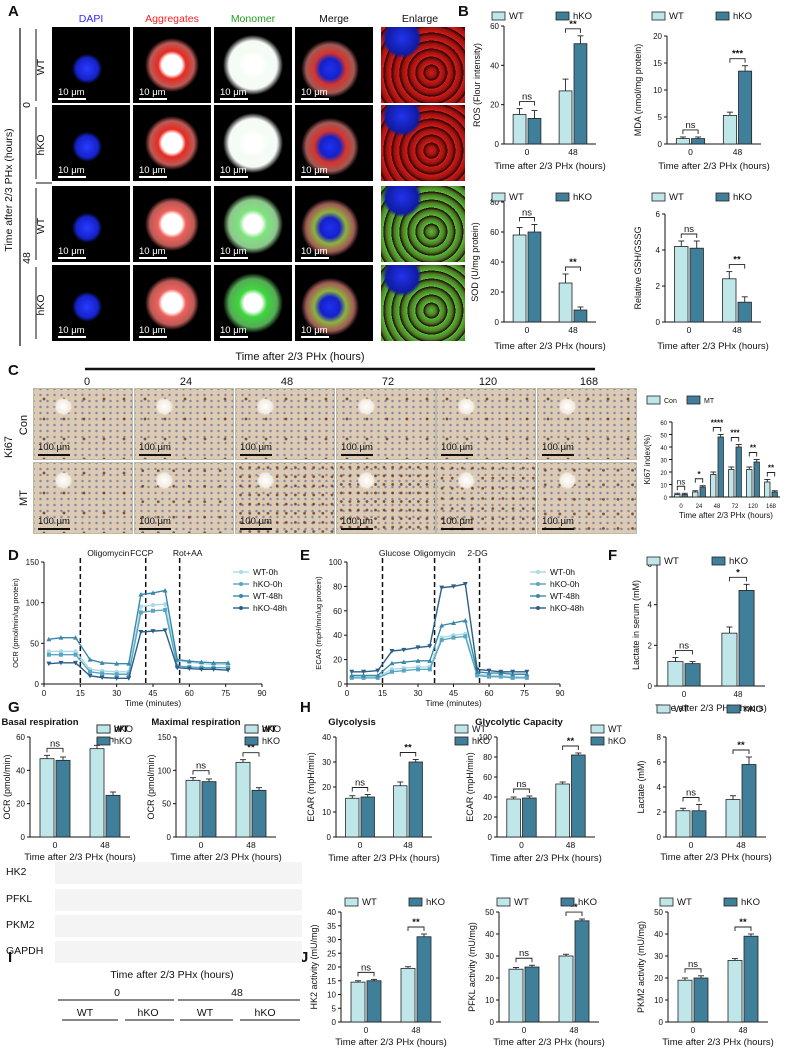  I want to click on y-axis-label: PKM2 activity (mU/mg), so click(641, 967).